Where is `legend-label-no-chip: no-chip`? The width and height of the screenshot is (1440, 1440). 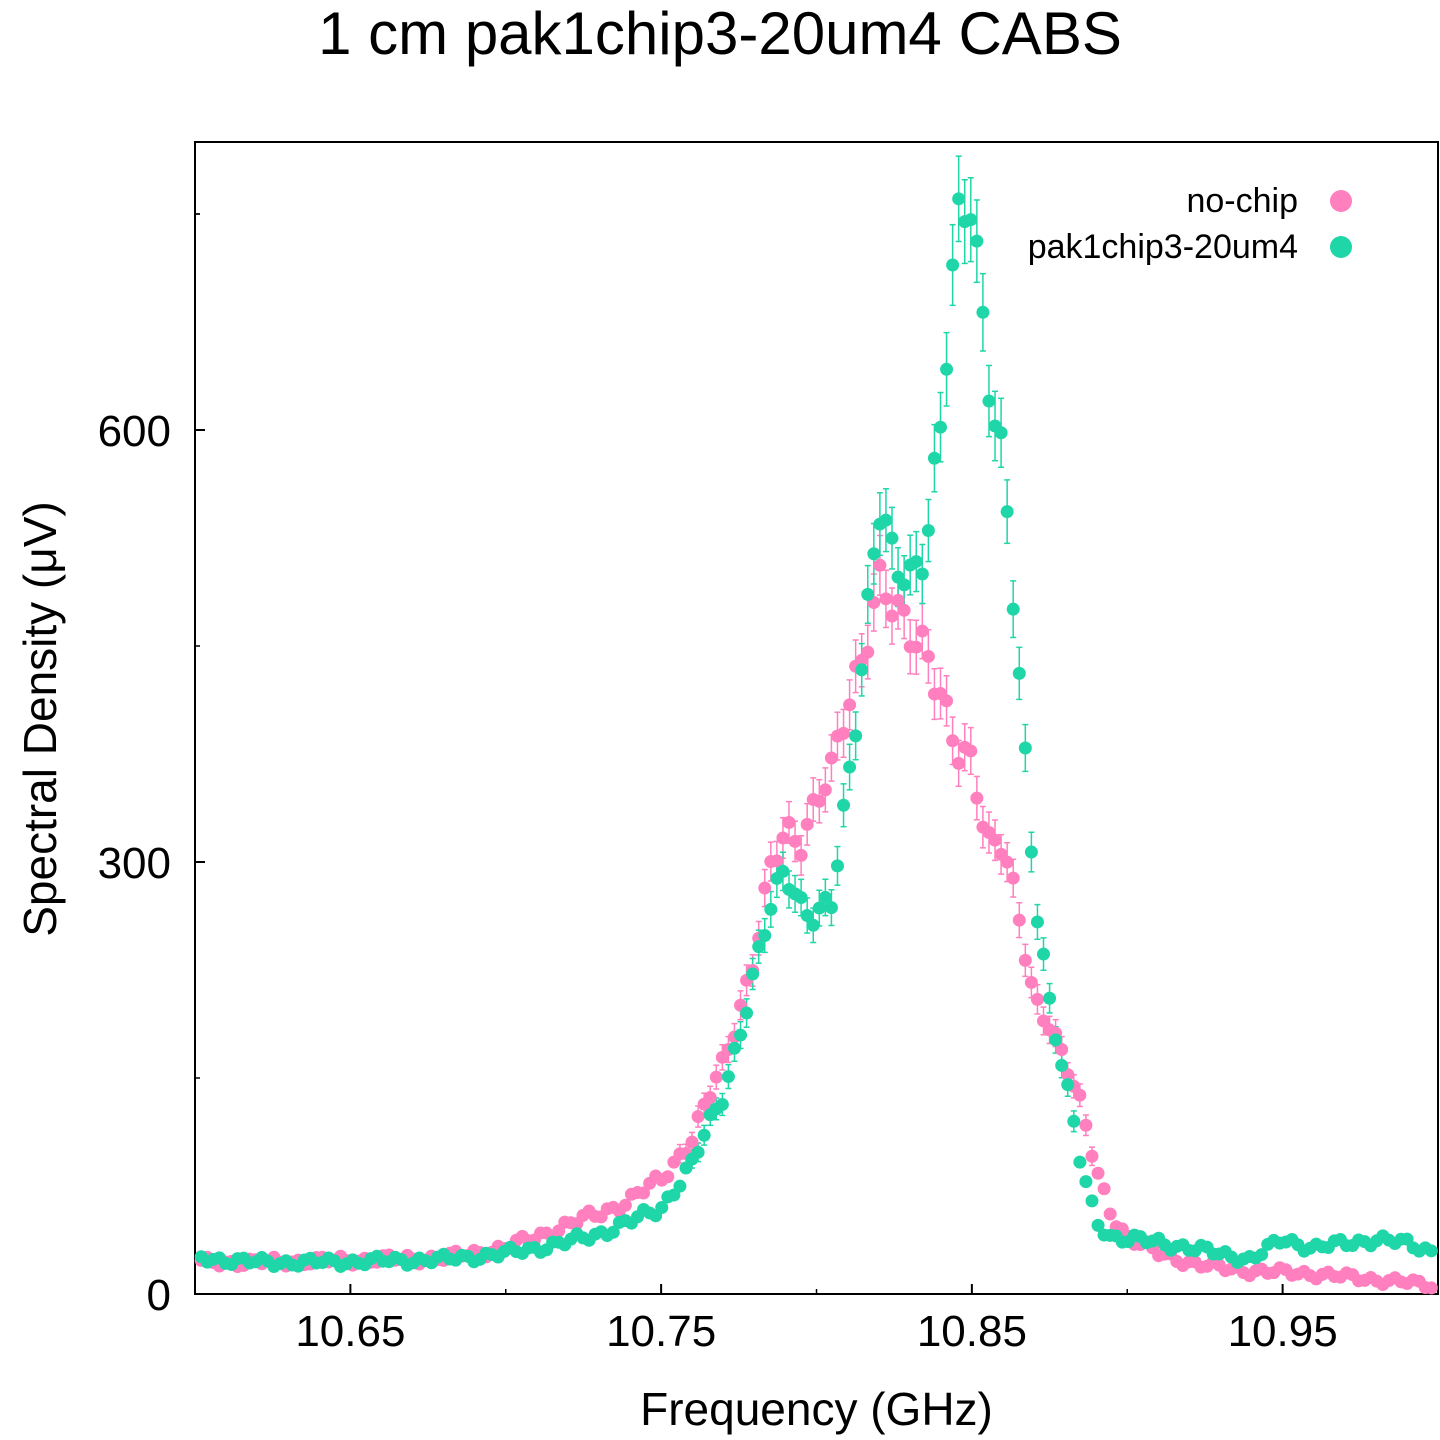 legend-label-no-chip: no-chip is located at coordinates (1242, 201).